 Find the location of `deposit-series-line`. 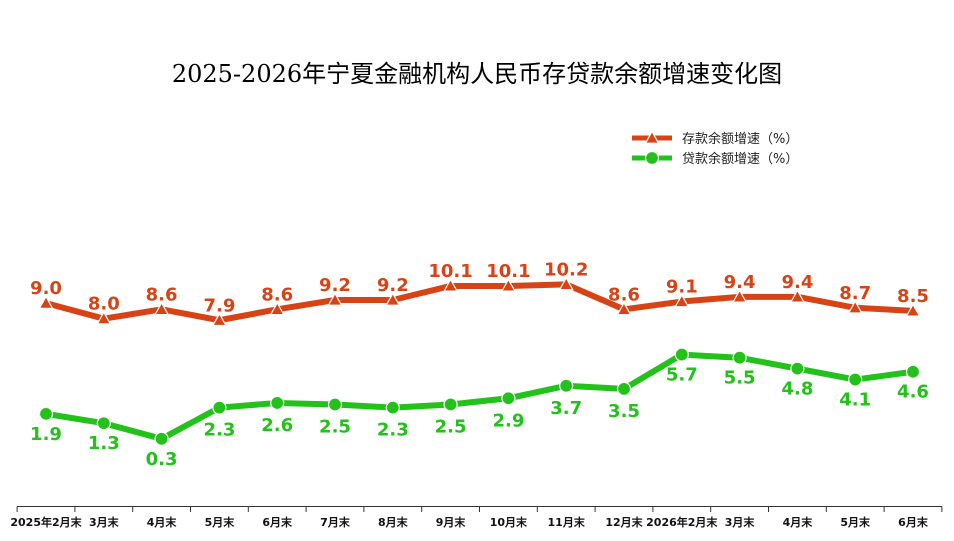

deposit-series-line is located at coordinates (479, 302).